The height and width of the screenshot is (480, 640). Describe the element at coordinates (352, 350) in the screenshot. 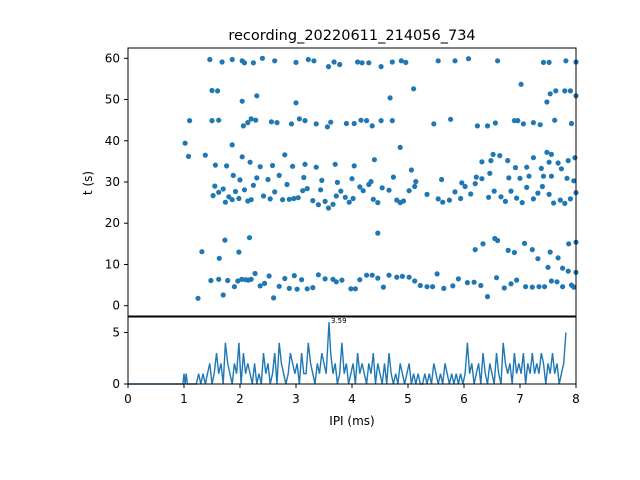

I see `histogram-plot-frame` at that location.